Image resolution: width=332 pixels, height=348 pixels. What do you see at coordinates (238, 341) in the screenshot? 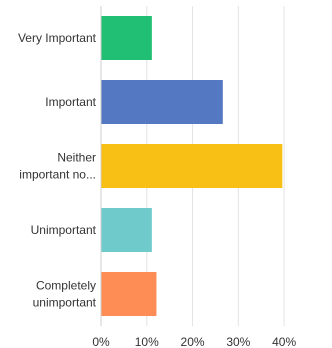
I see `x-tick-label: 30%` at bounding box center [238, 341].